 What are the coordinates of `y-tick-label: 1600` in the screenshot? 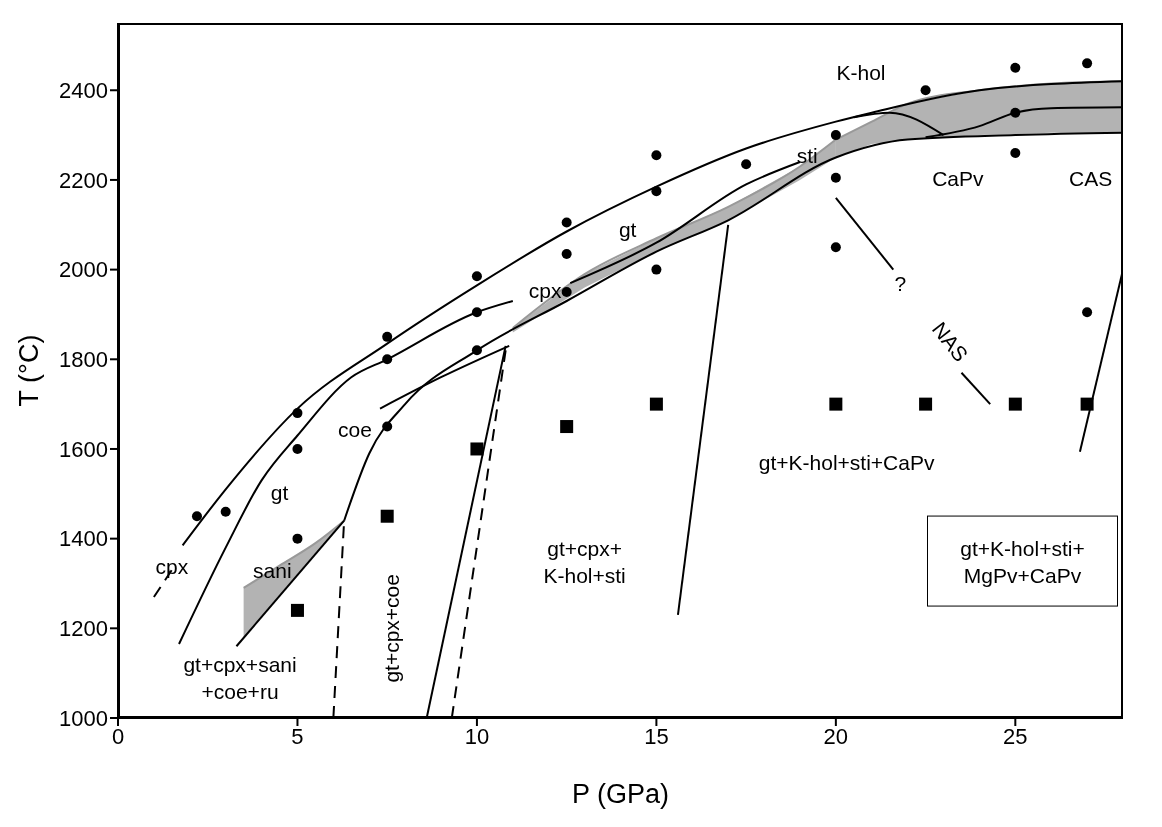 It's located at (83, 449).